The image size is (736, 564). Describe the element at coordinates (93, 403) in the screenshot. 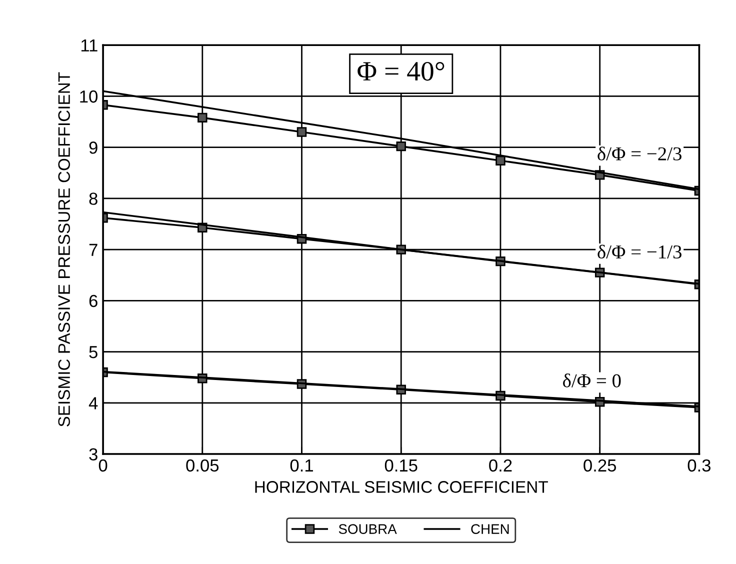

I see `y-tick-label: 4` at that location.